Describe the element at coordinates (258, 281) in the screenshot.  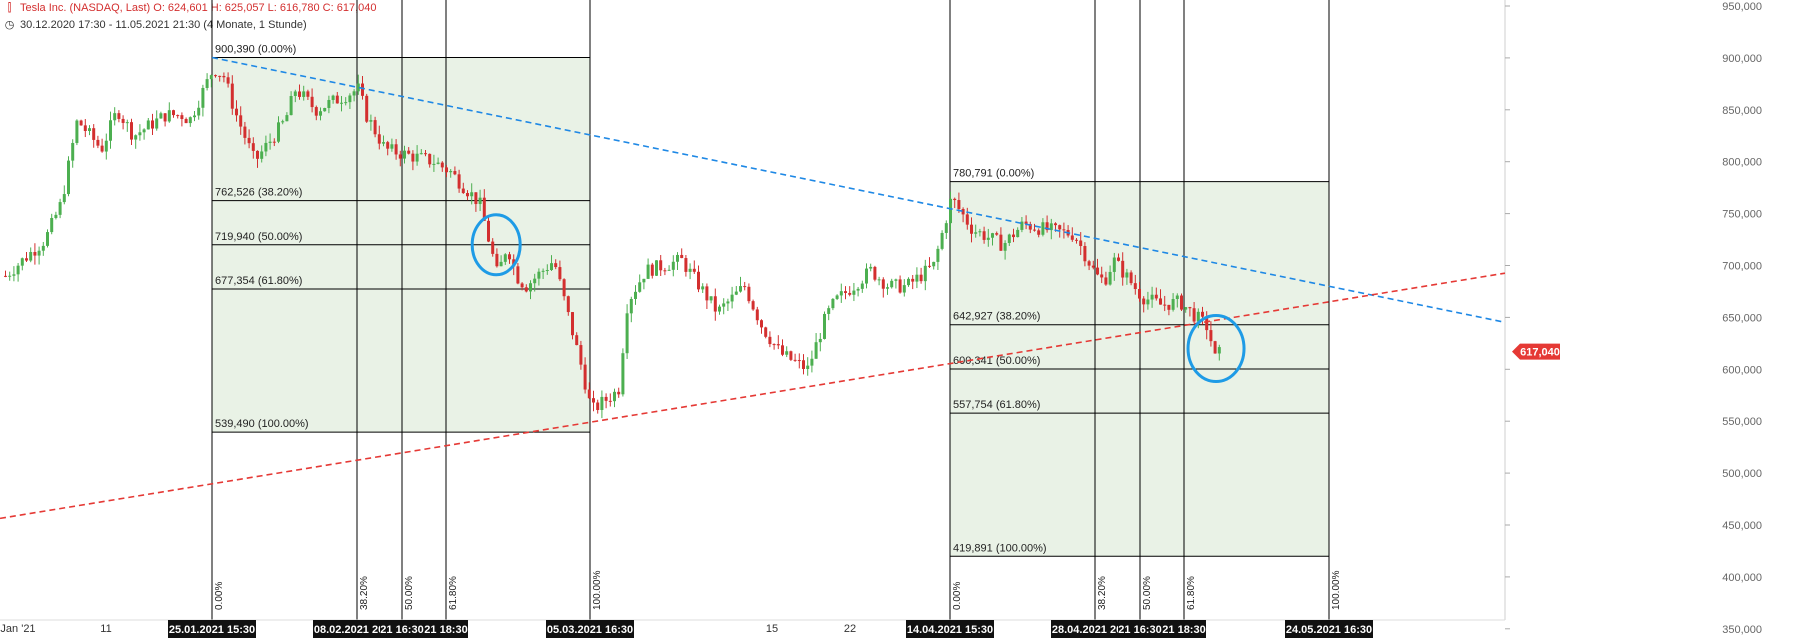
I see `fib-level-label: 677,354 (61.80%)` at that location.